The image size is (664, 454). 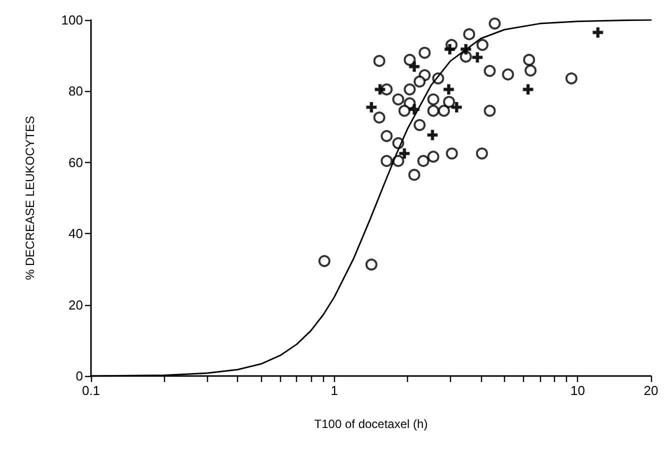 I want to click on y-tick-label: 0, so click(x=79, y=376).